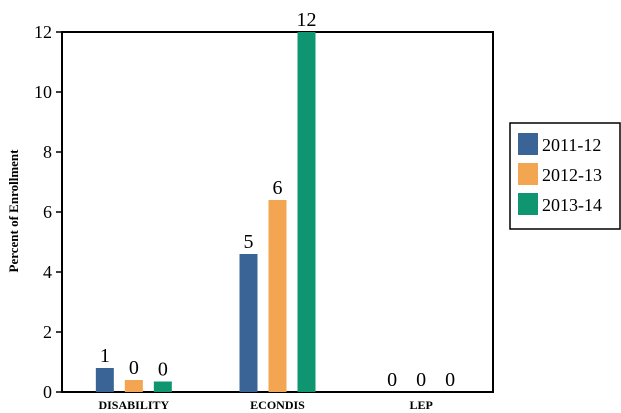  Describe the element at coordinates (572, 205) in the screenshot. I see `legend-label: 2013-14` at that location.